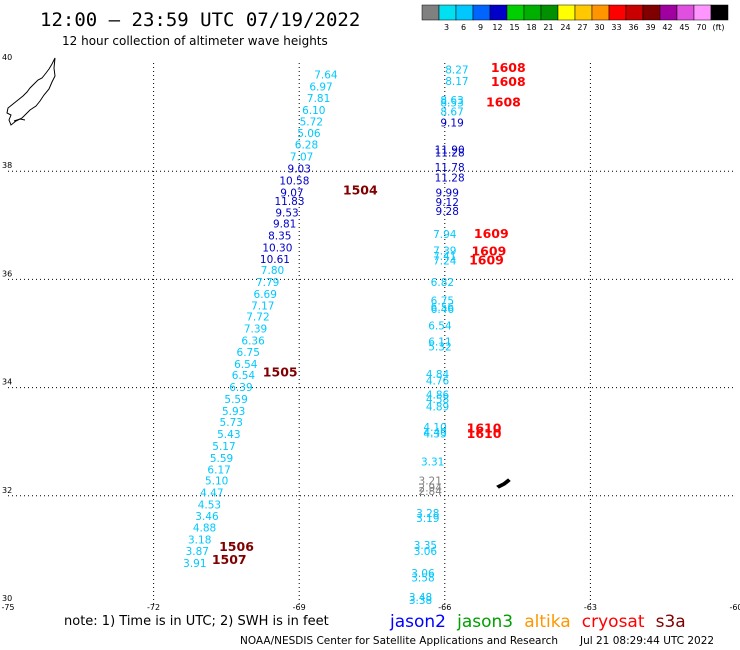 This screenshot has height=650, width=740. What do you see at coordinates (275, 260) in the screenshot?
I see `swh-label: 10.61` at bounding box center [275, 260].